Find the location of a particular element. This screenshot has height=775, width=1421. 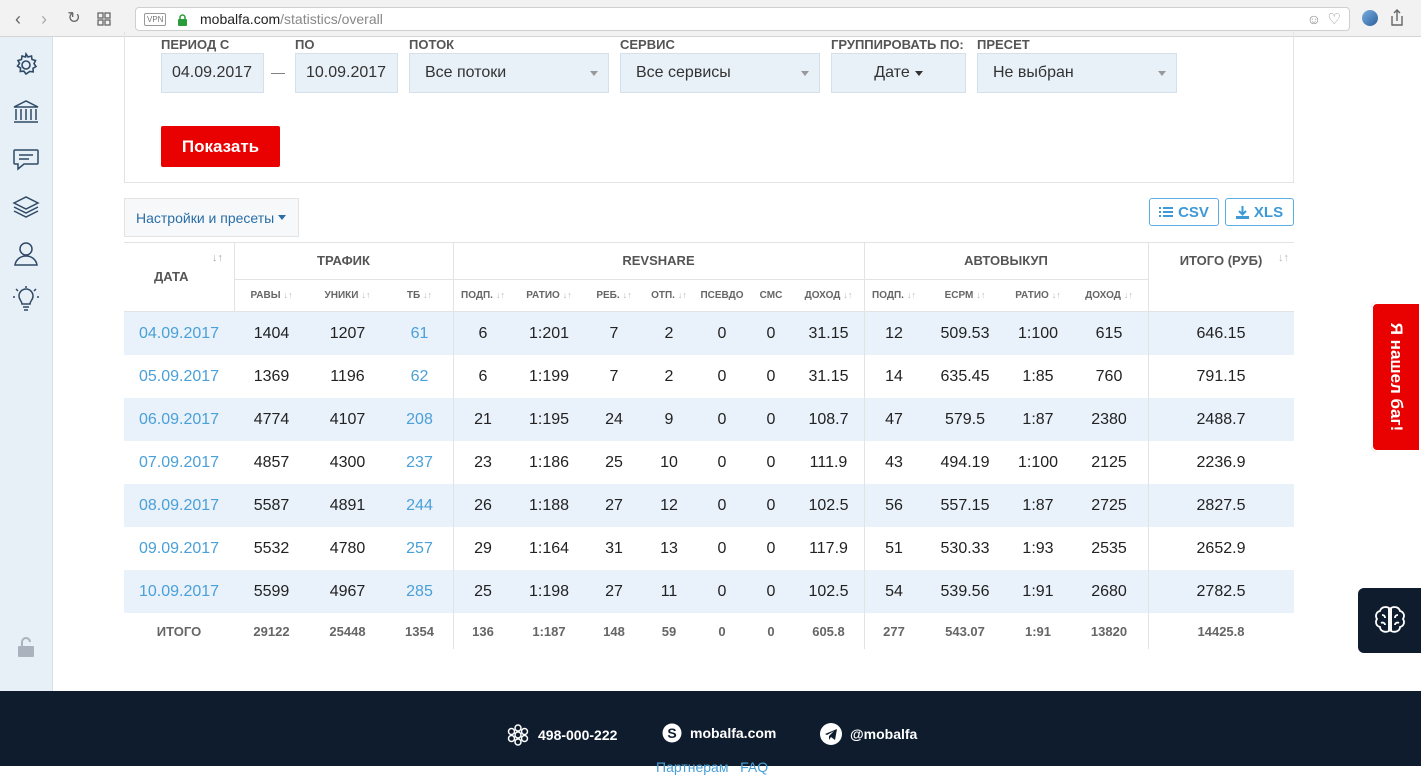

service-value: Все сервисы is located at coordinates (683, 72).